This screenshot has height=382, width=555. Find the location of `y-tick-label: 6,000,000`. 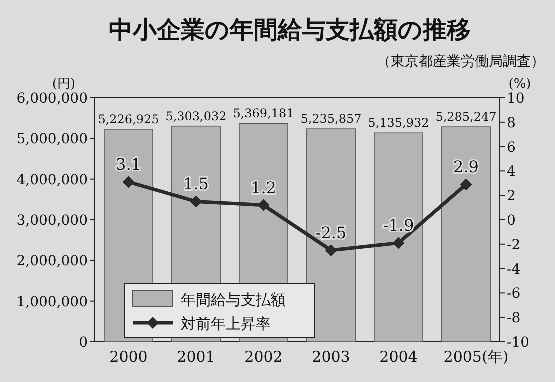

y-tick-label: 6,000,000 is located at coordinates (52, 99).